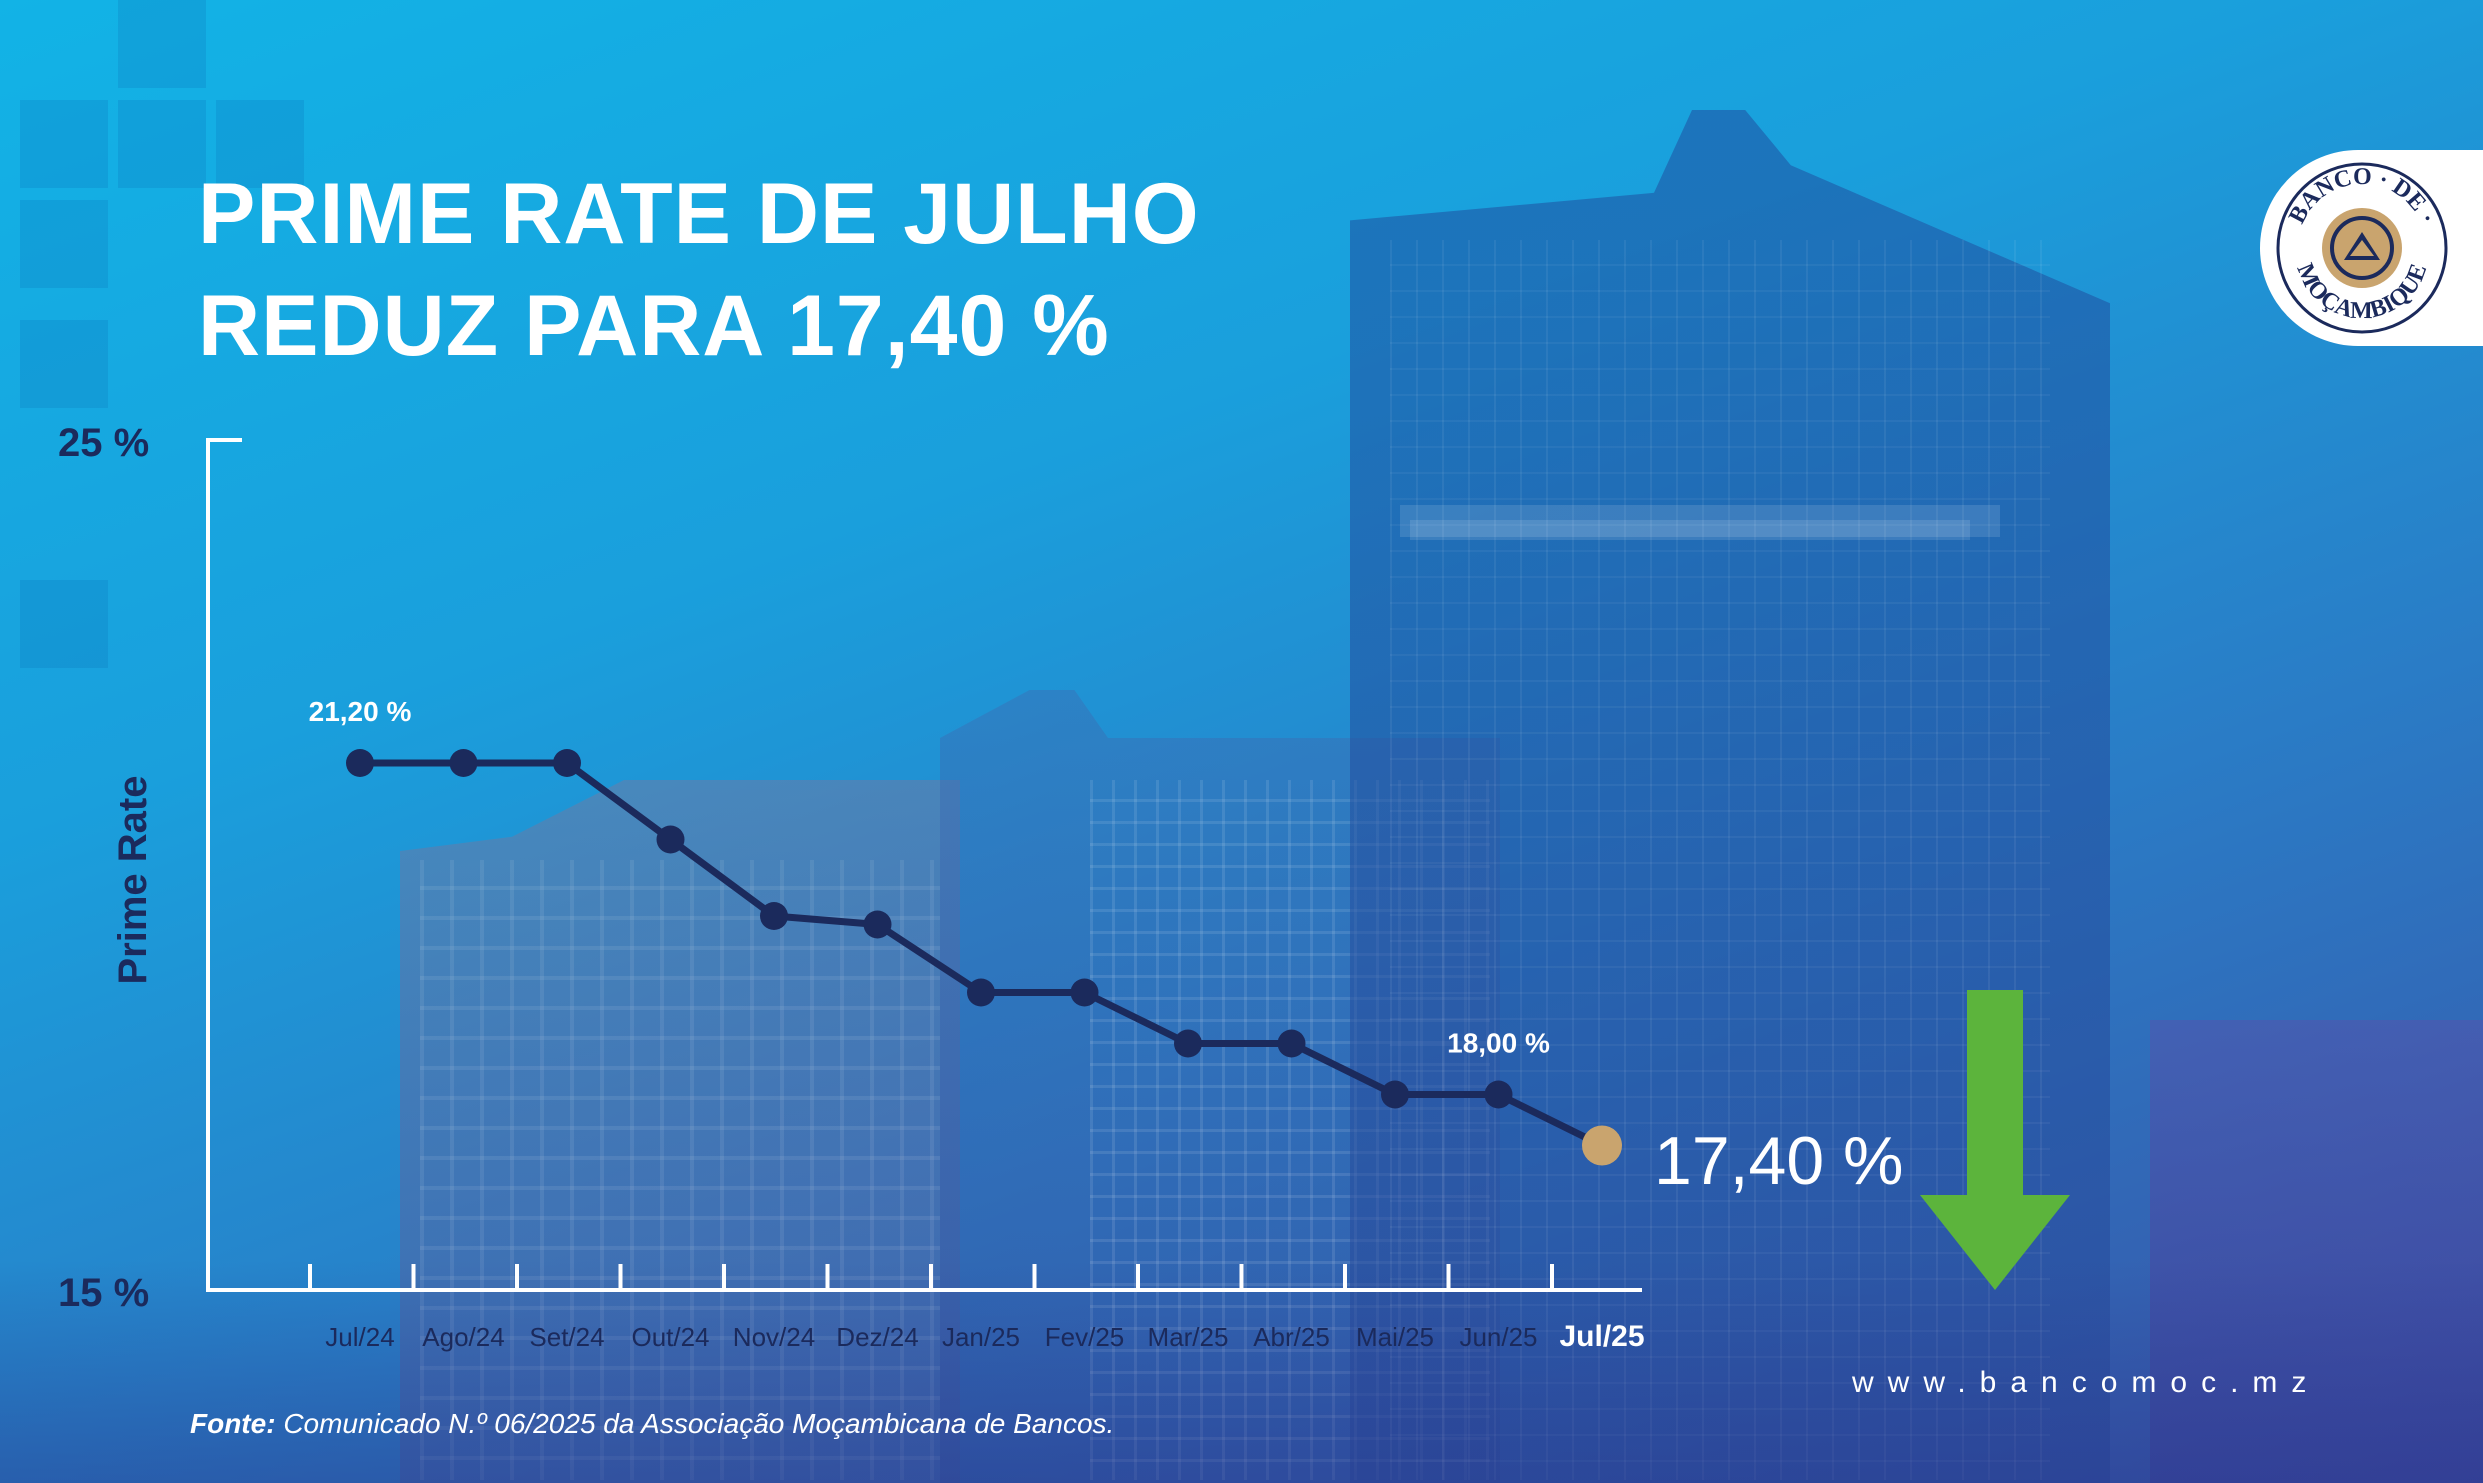  I want to click on y-axis-tick-label: 25 %, so click(103, 443).